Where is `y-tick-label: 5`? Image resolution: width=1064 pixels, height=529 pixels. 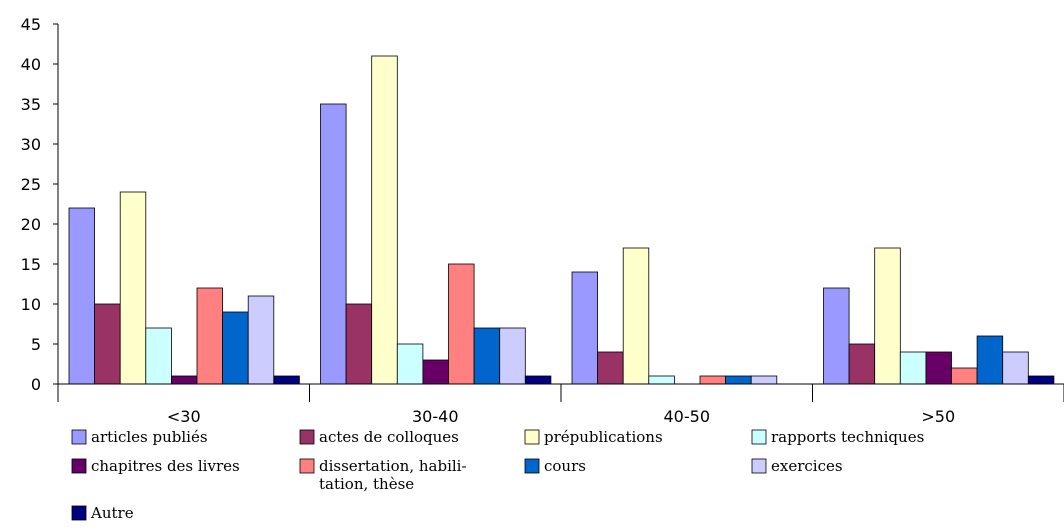 y-tick-label: 5 is located at coordinates (36, 344).